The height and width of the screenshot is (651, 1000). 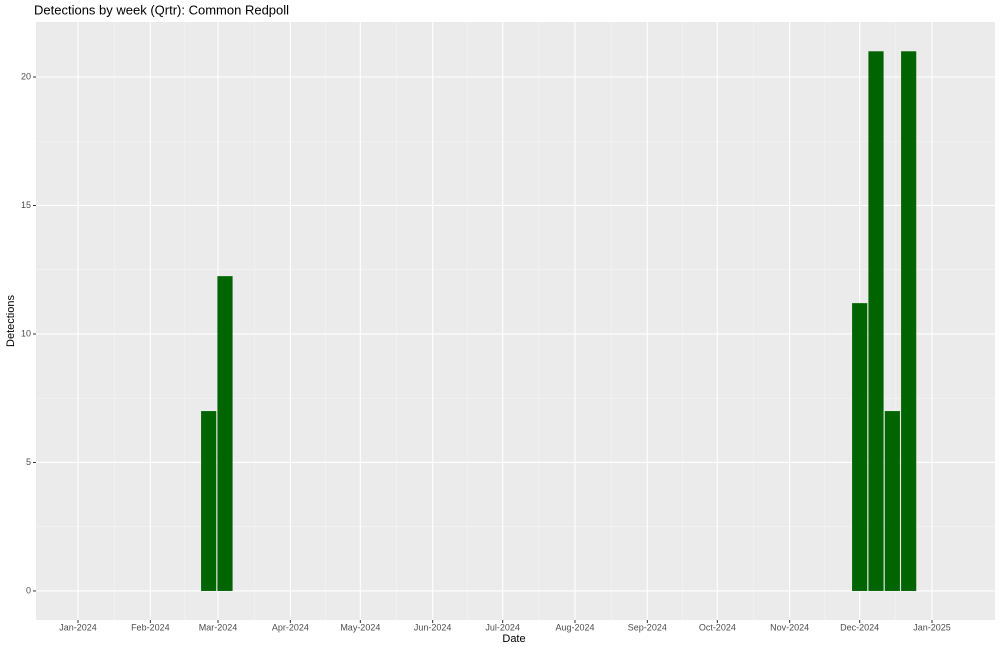 I want to click on x-tick-label: Oct-2024, so click(x=717, y=627).